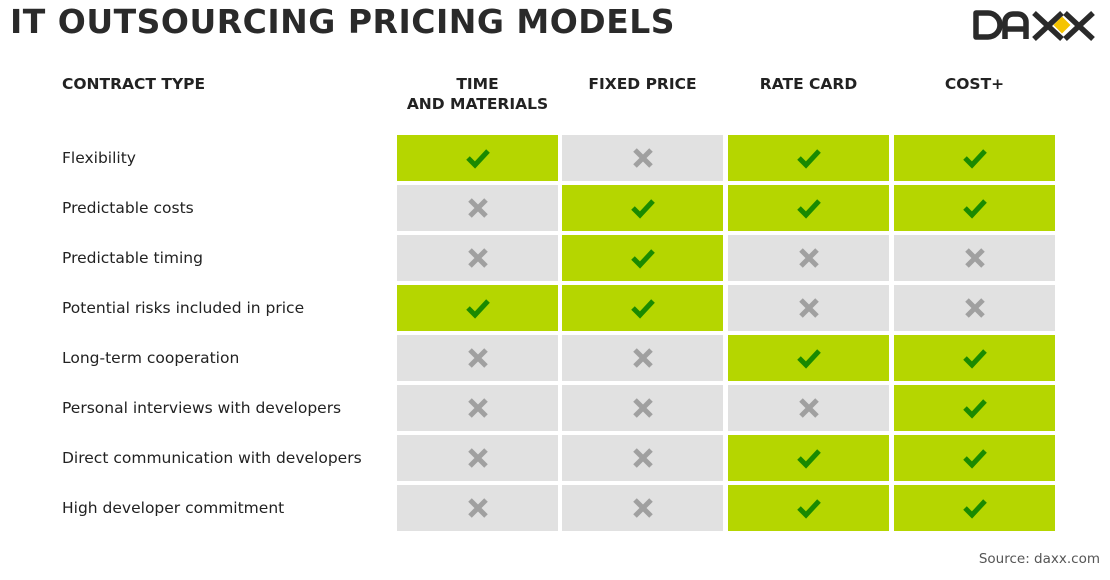  Describe the element at coordinates (477, 84) in the screenshot. I see `column-header-line: TIME` at that location.